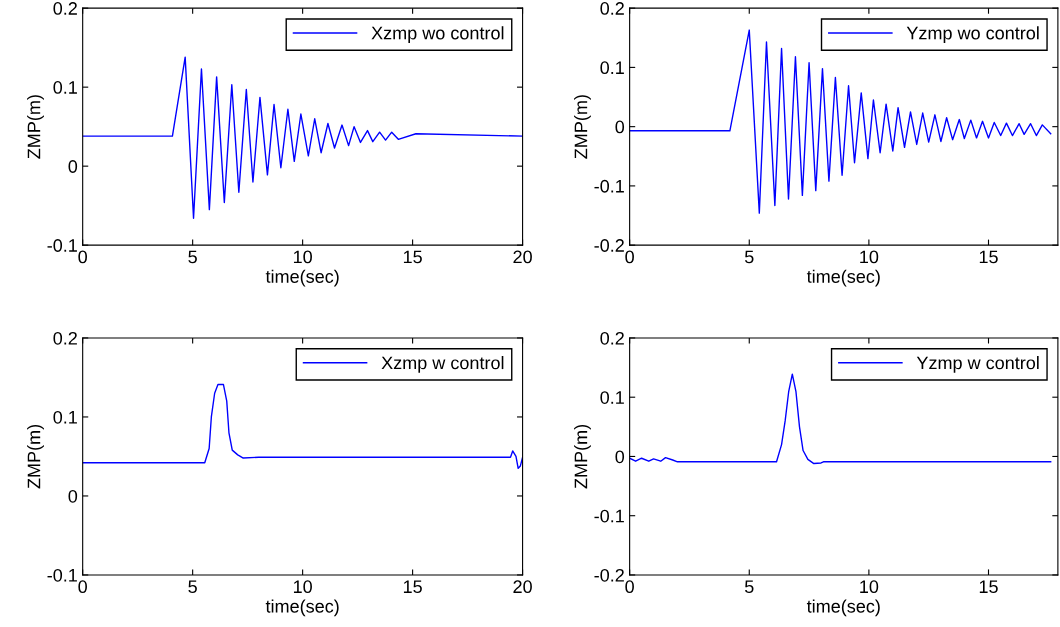  What do you see at coordinates (977, 364) in the screenshot?
I see `legend-label: Yzmp w control` at bounding box center [977, 364].